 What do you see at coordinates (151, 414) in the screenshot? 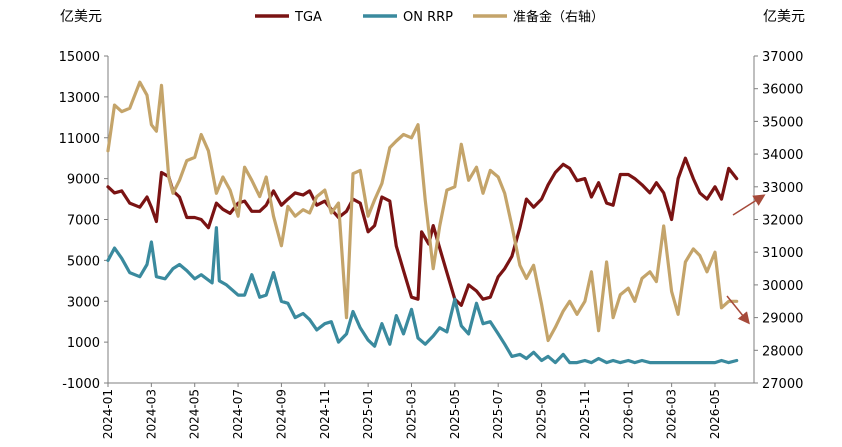
I see `x-tick-label: 2024-03` at bounding box center [151, 414].